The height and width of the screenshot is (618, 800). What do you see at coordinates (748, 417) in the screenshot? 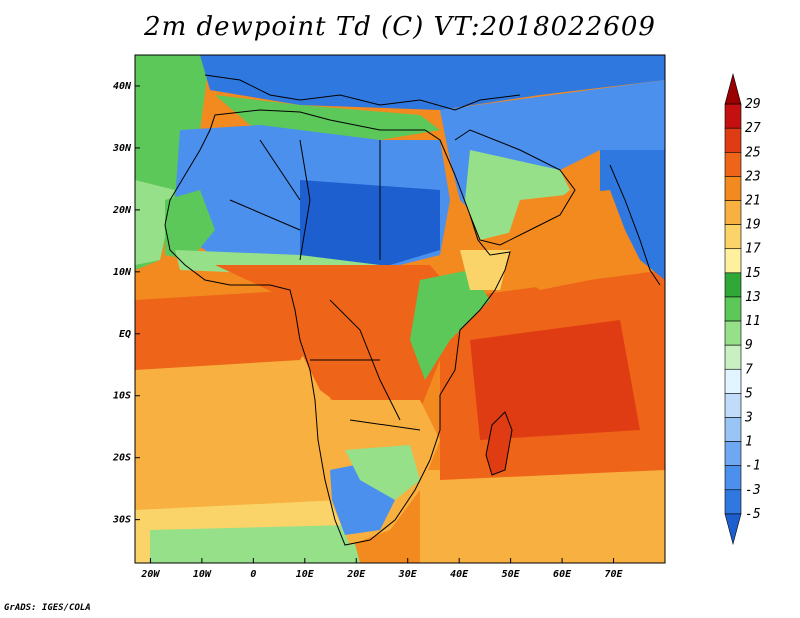
I see `colorbar-label: 3` at bounding box center [748, 417].